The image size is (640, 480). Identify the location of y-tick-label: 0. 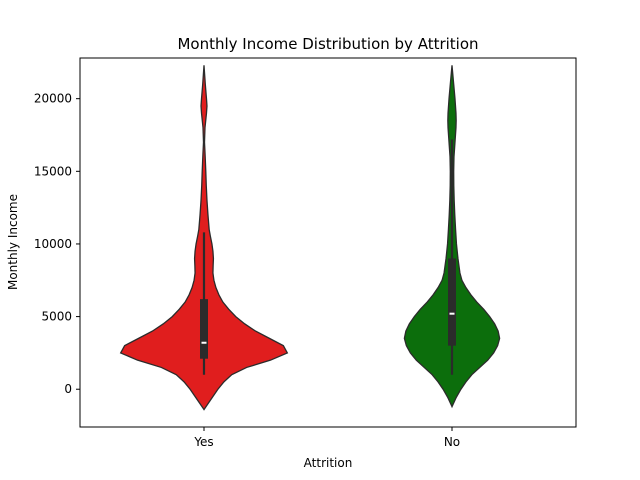
(68, 389).